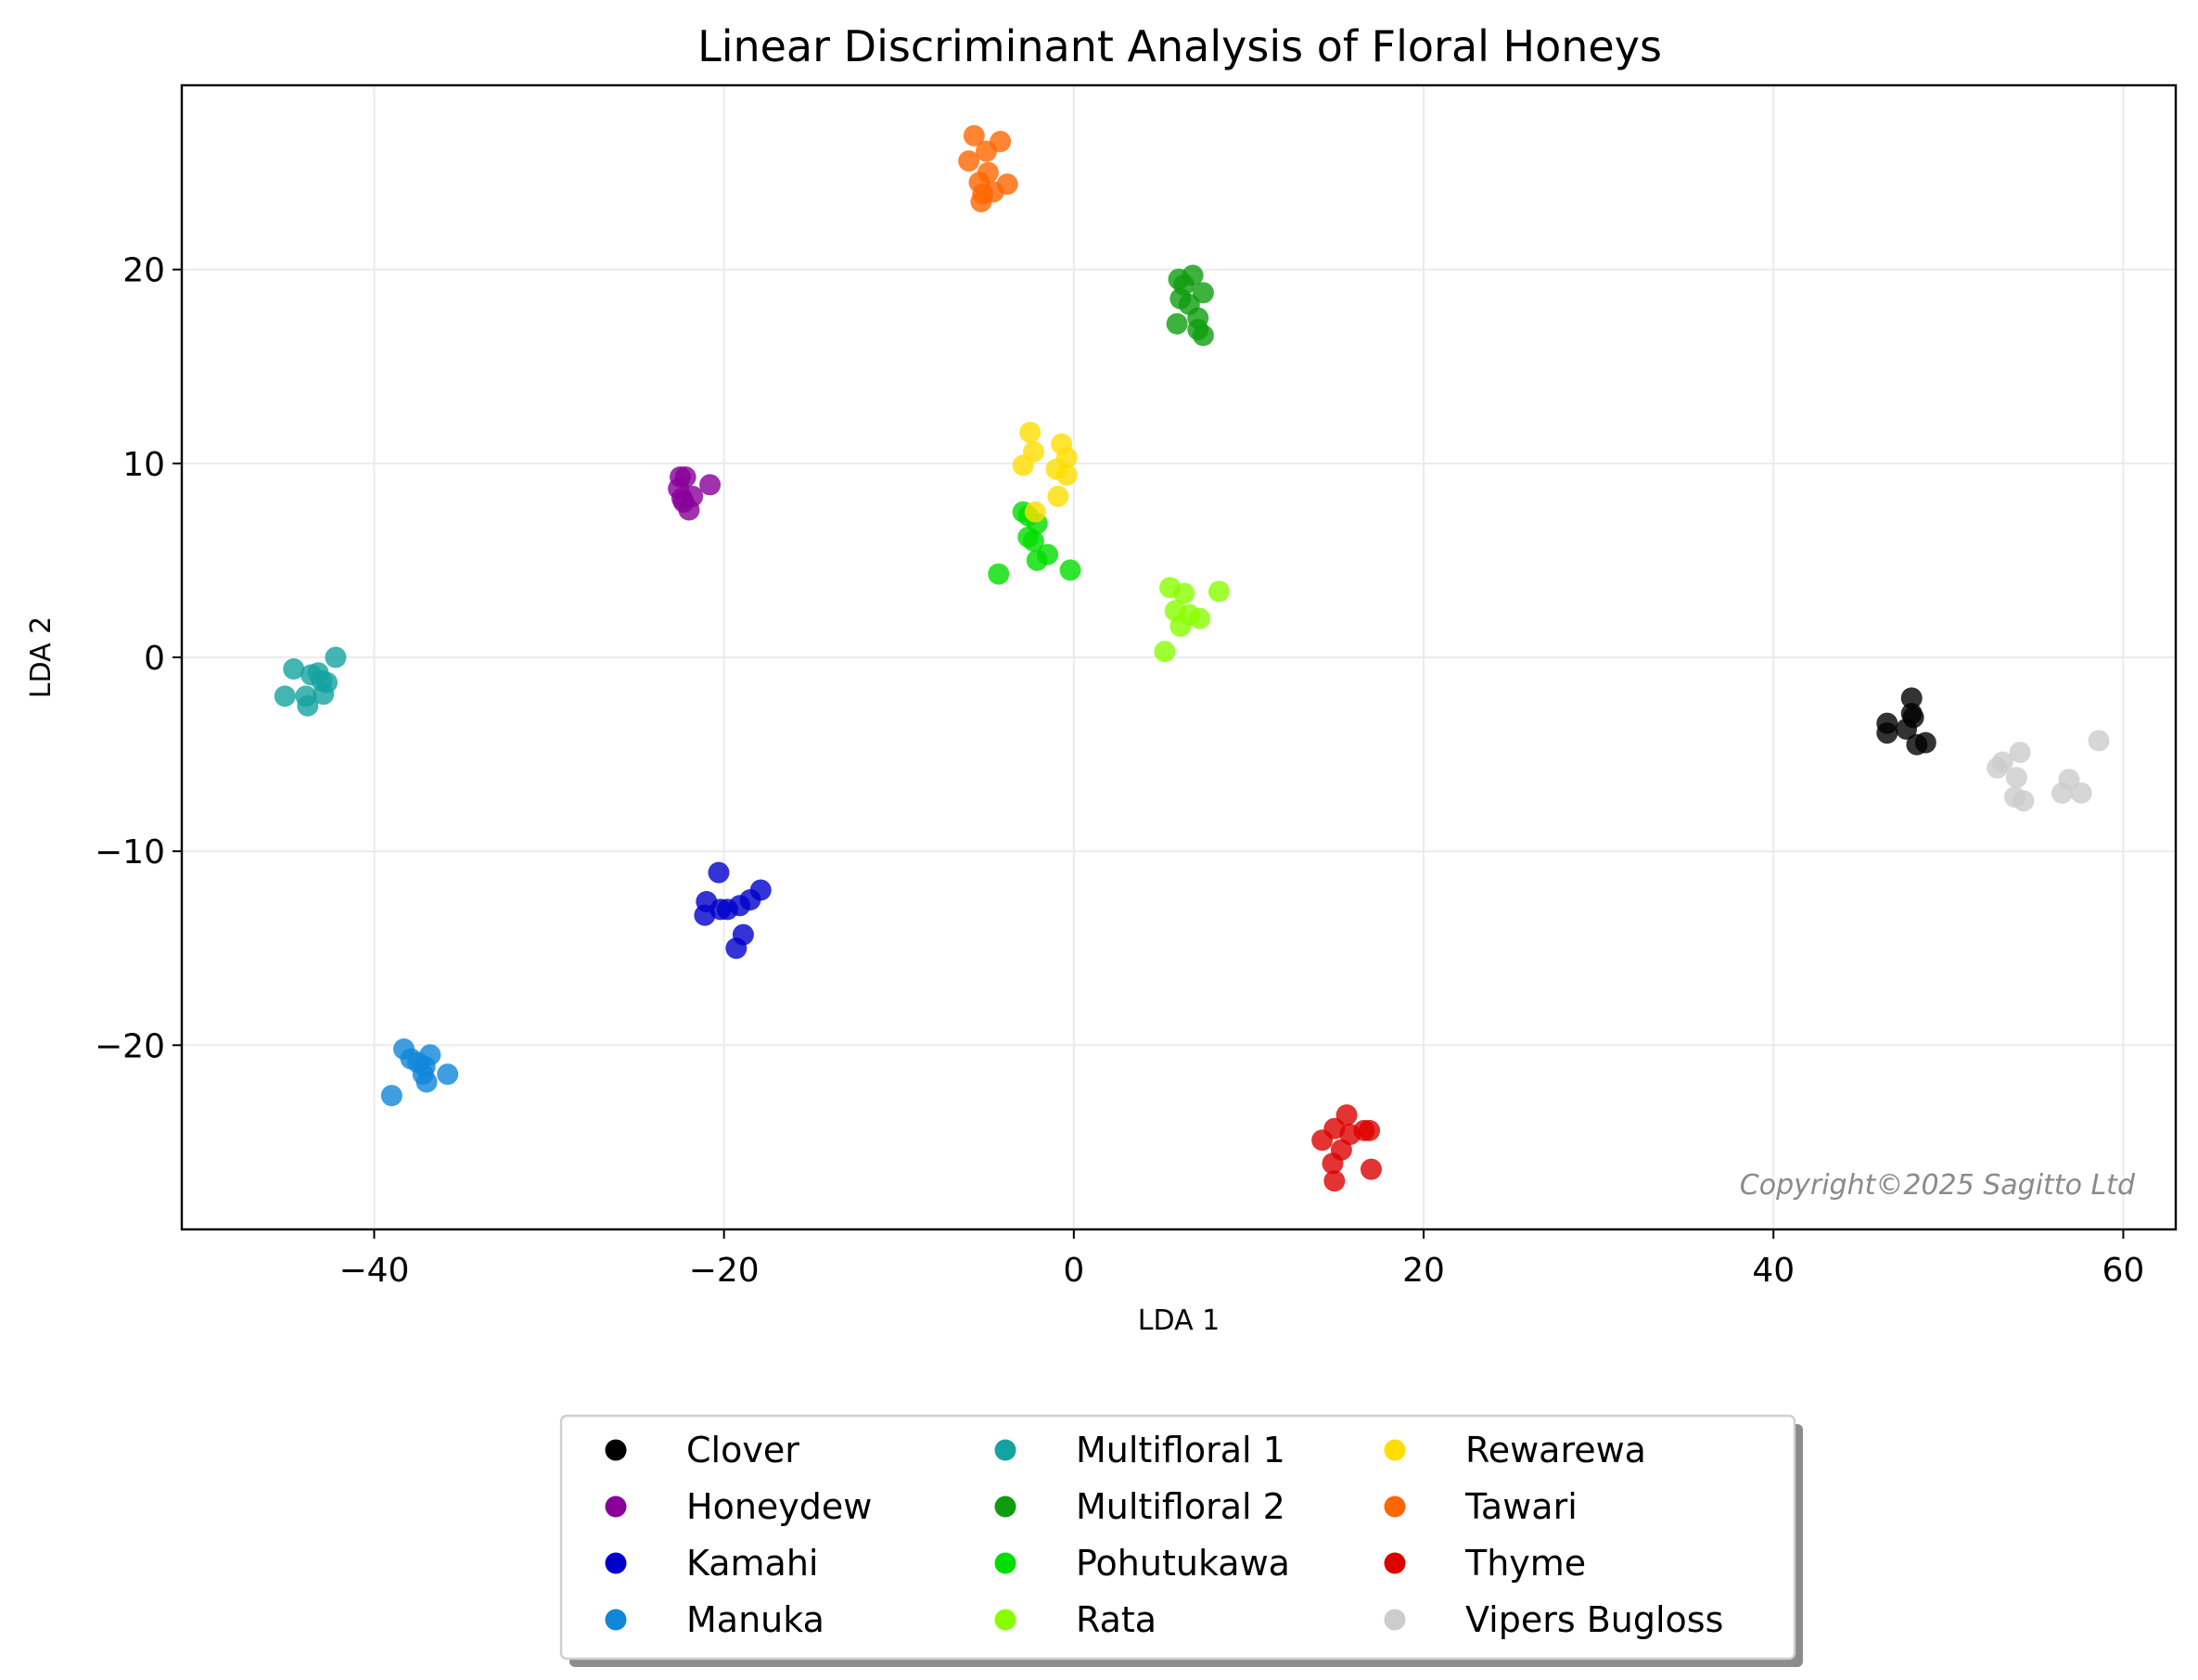  What do you see at coordinates (1556, 1450) in the screenshot?
I see `legend-label-rewarewa: Rewarewa` at bounding box center [1556, 1450].